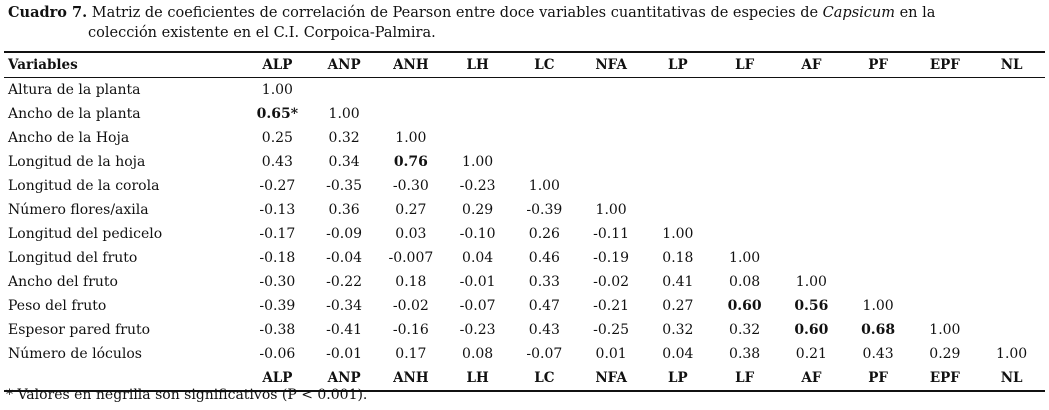 The image size is (1049, 410). What do you see at coordinates (544, 234) in the screenshot?
I see `correlation-cell: 0.26` at bounding box center [544, 234].